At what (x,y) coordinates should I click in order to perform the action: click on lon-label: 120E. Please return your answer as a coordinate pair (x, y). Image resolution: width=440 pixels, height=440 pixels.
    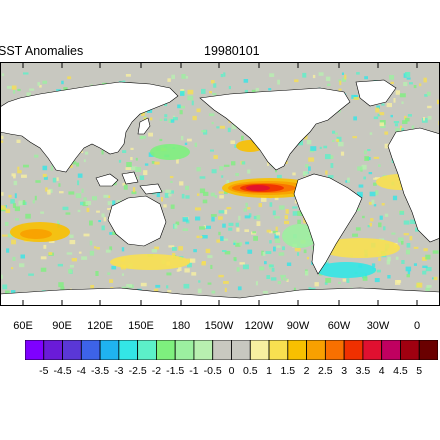
    Looking at the image, I should click on (100, 326).